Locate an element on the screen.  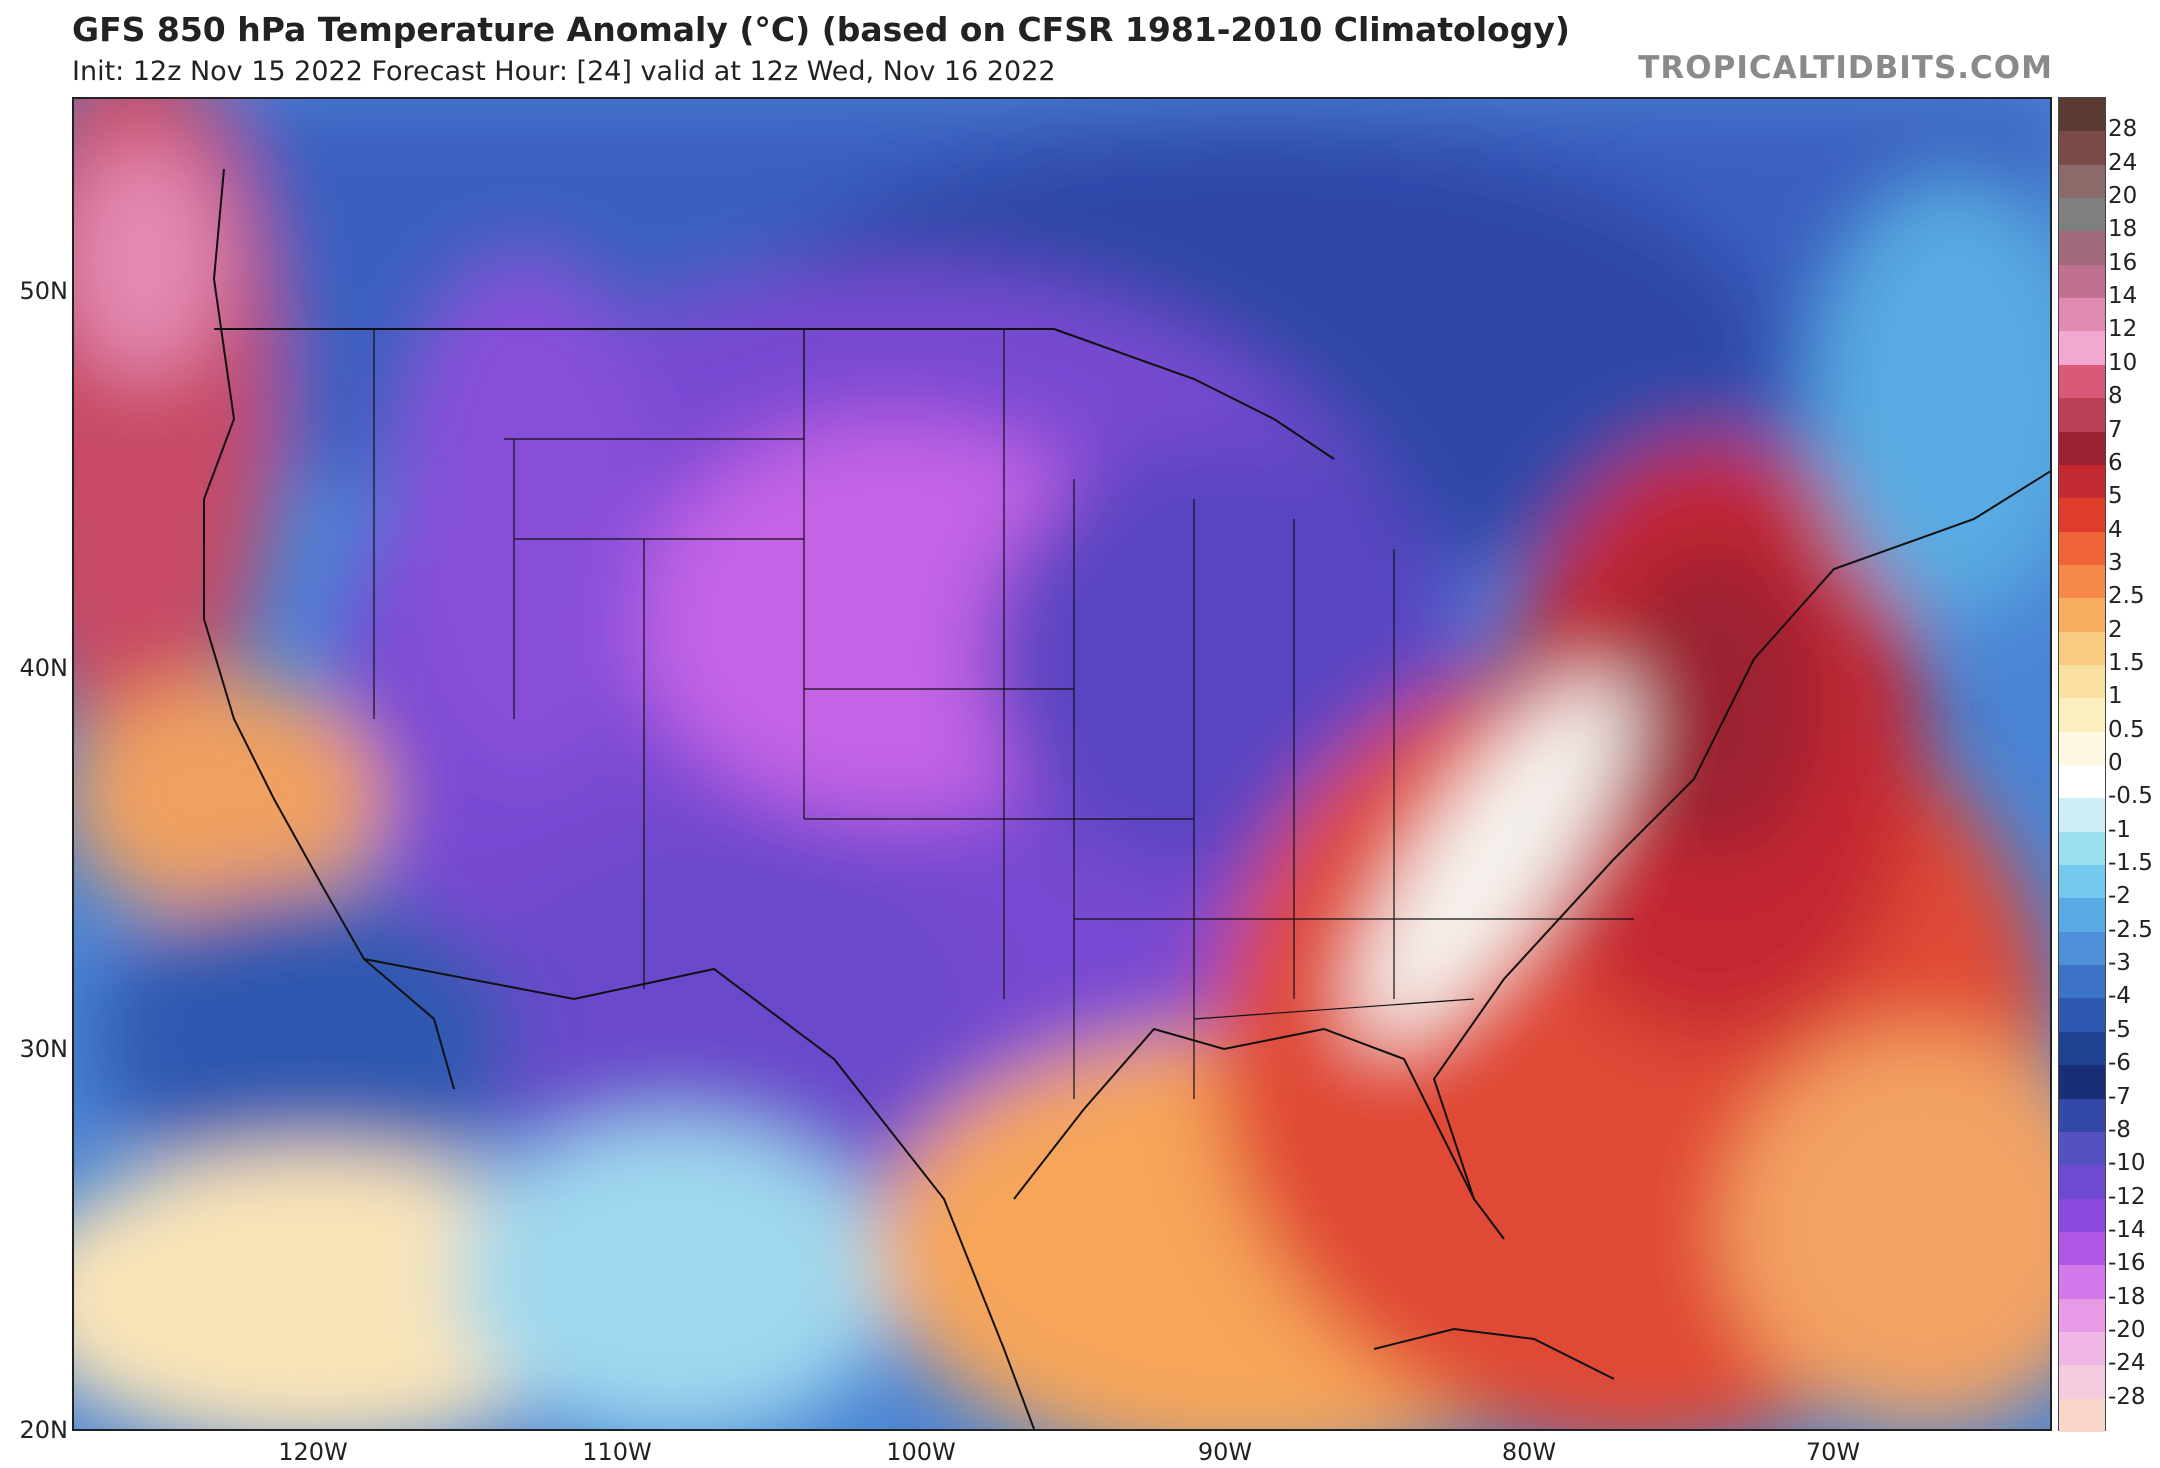
colorbar-tick-label: 2 is located at coordinates (2115, 629).